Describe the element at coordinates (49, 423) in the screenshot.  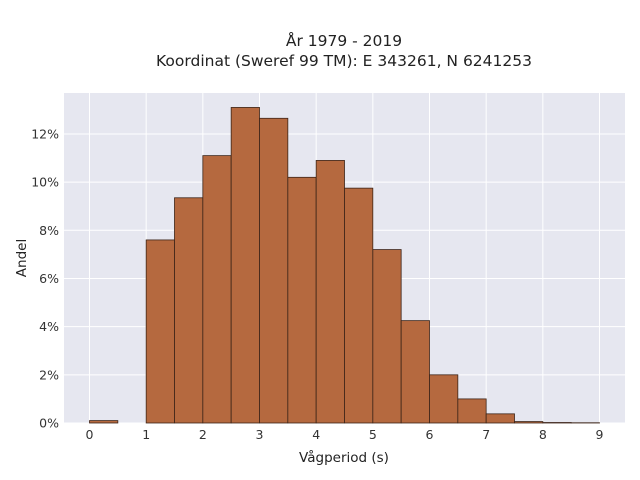
I see `y-tick-label: 0%` at that location.